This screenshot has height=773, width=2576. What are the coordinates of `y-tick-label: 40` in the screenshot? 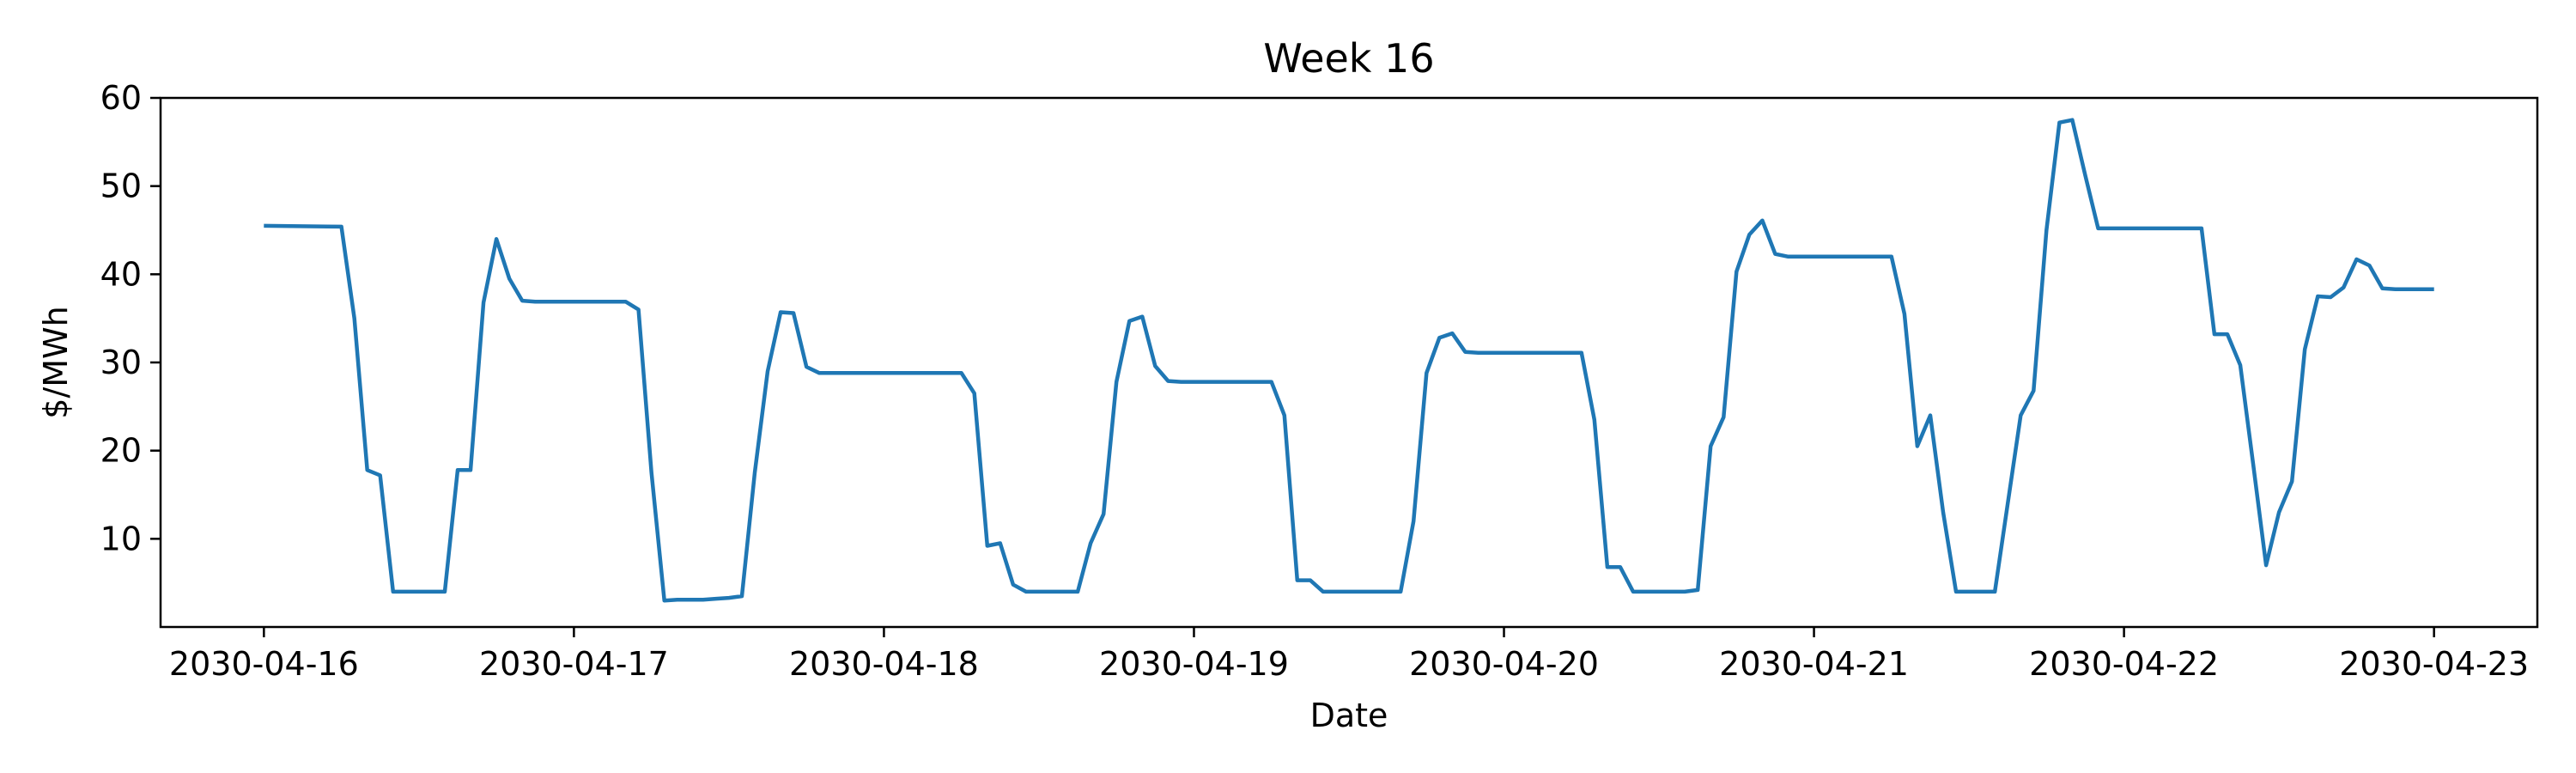 It's located at (121, 274).